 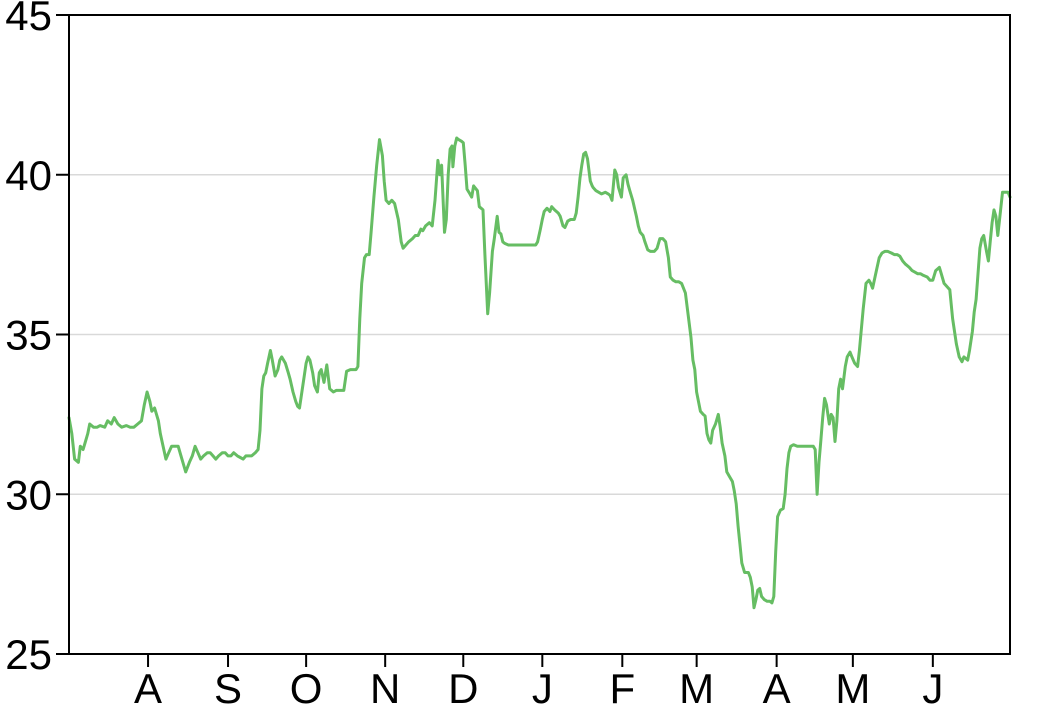 What do you see at coordinates (28, 654) in the screenshot?
I see `y-axis-tick-label: 25` at bounding box center [28, 654].